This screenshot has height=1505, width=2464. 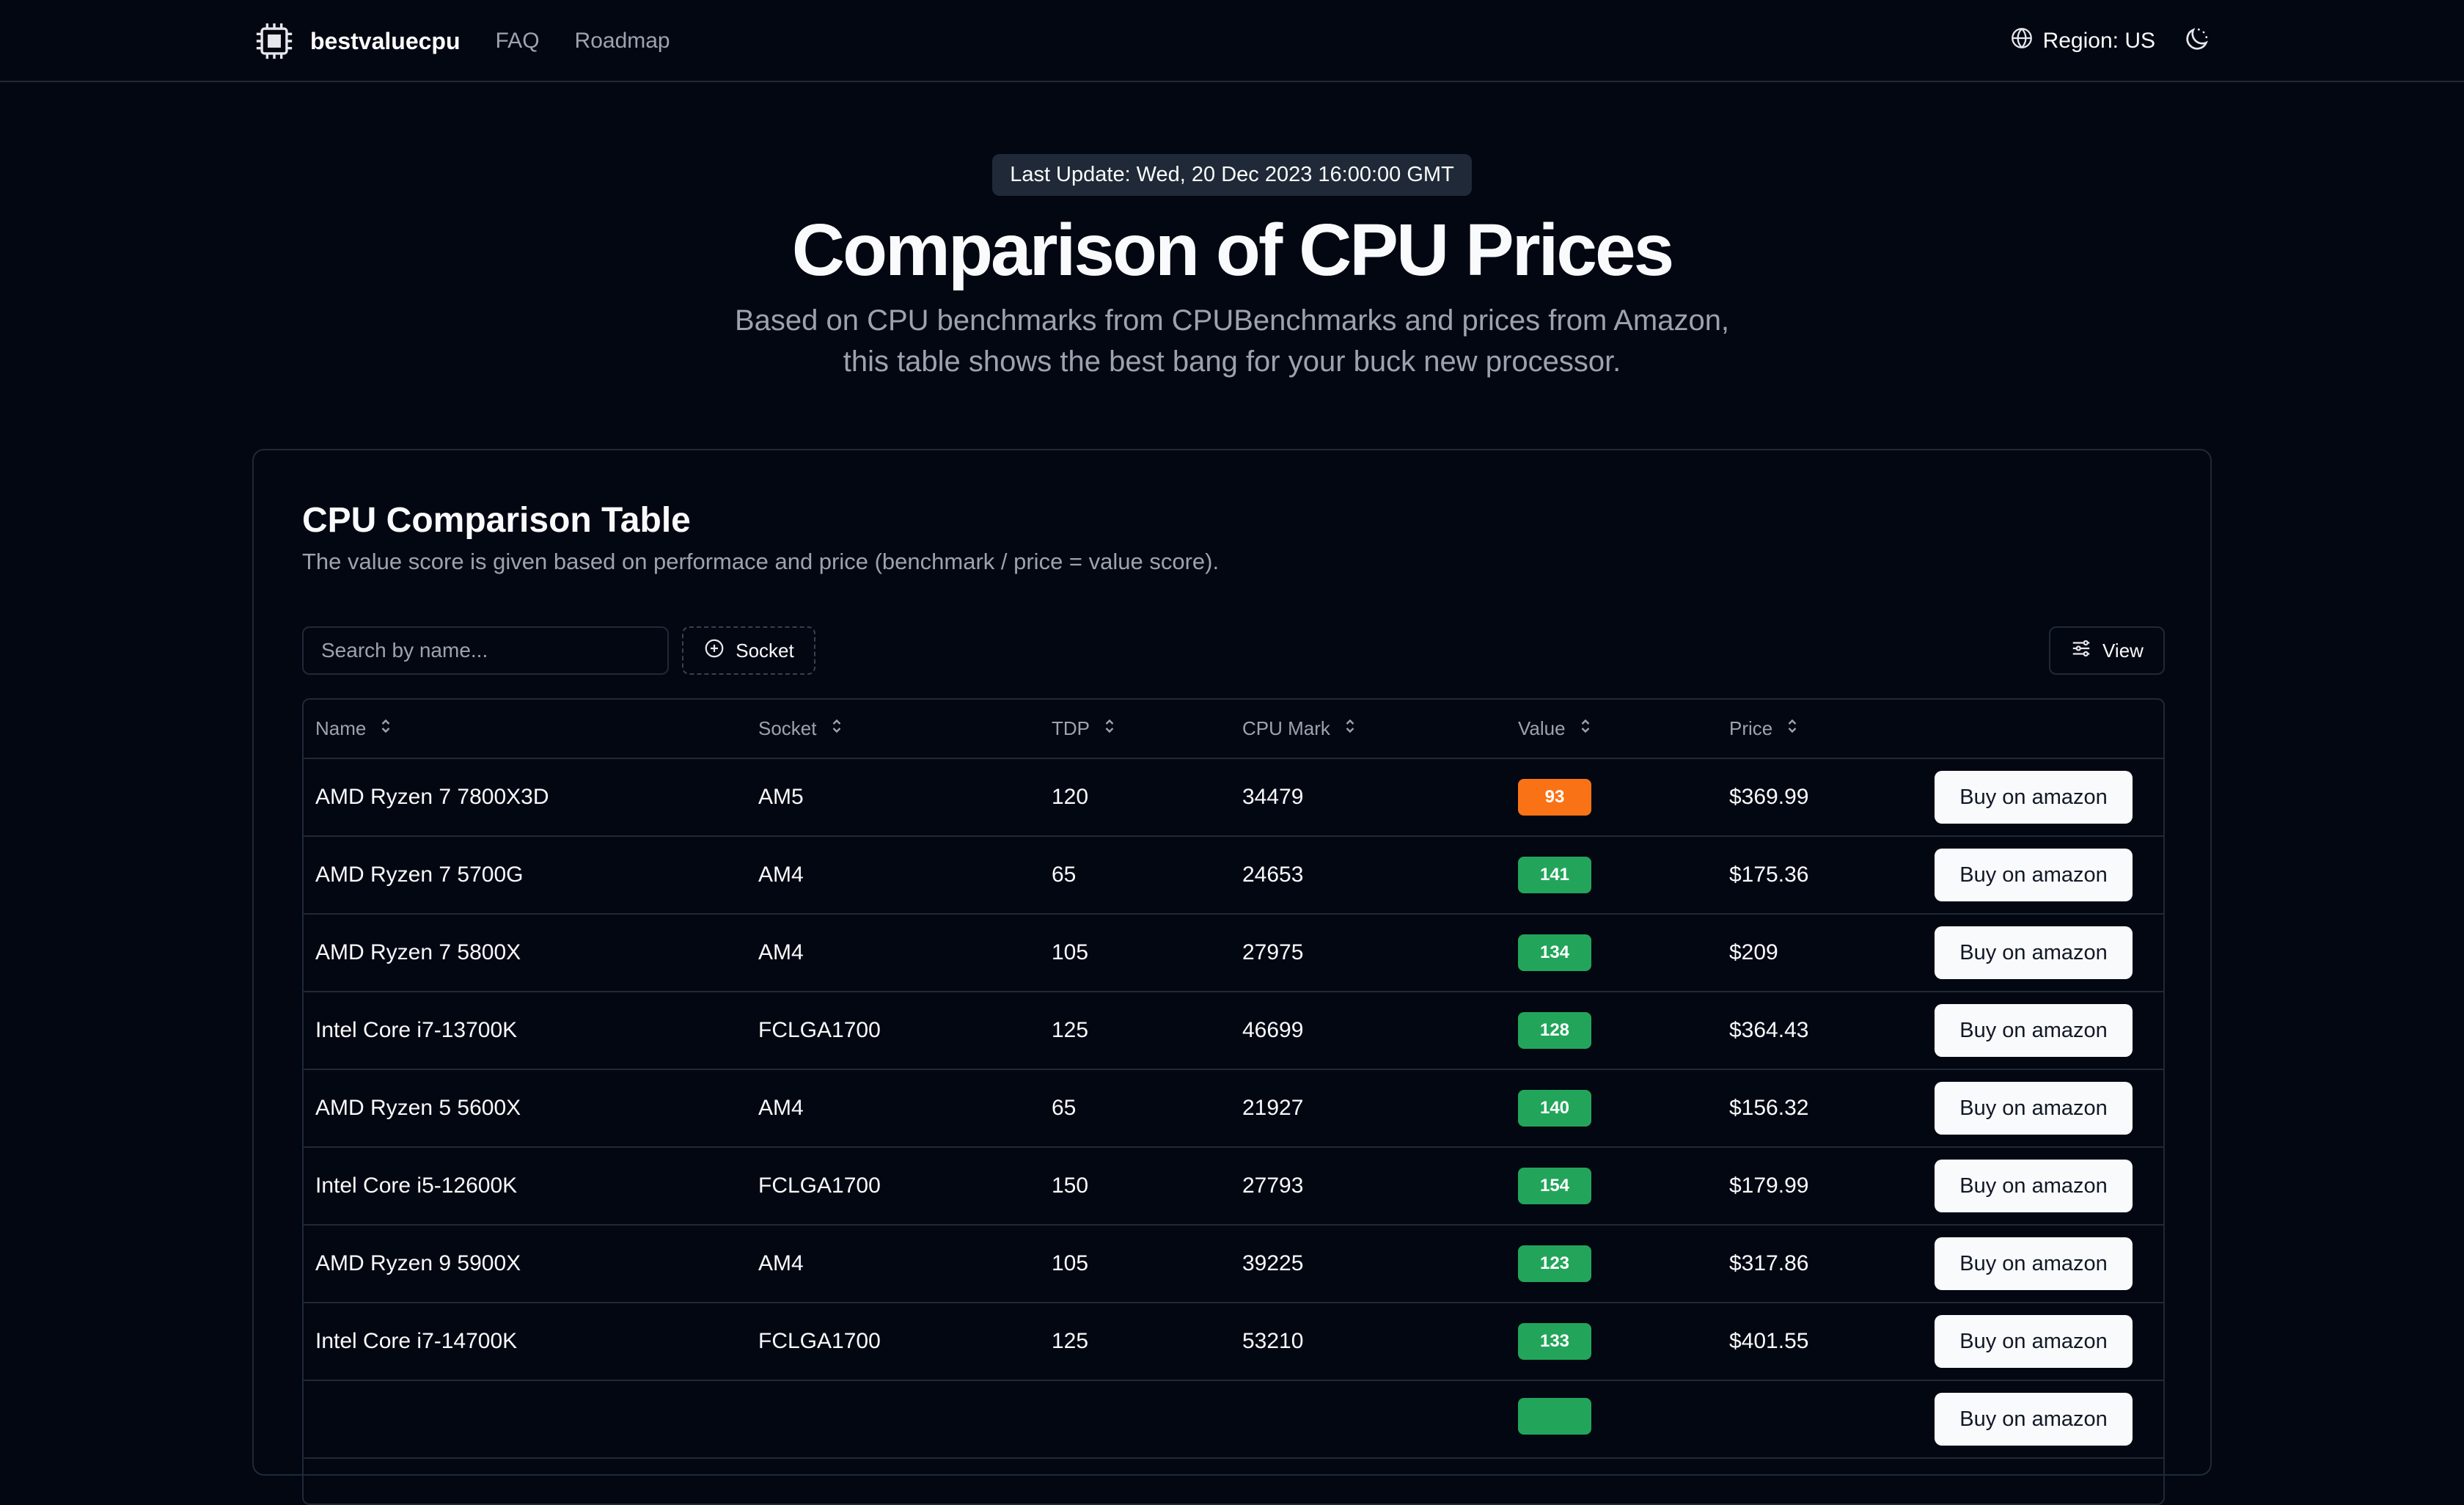 What do you see at coordinates (622, 41) in the screenshot?
I see `nav-roadmap-link: Roadmap` at bounding box center [622, 41].